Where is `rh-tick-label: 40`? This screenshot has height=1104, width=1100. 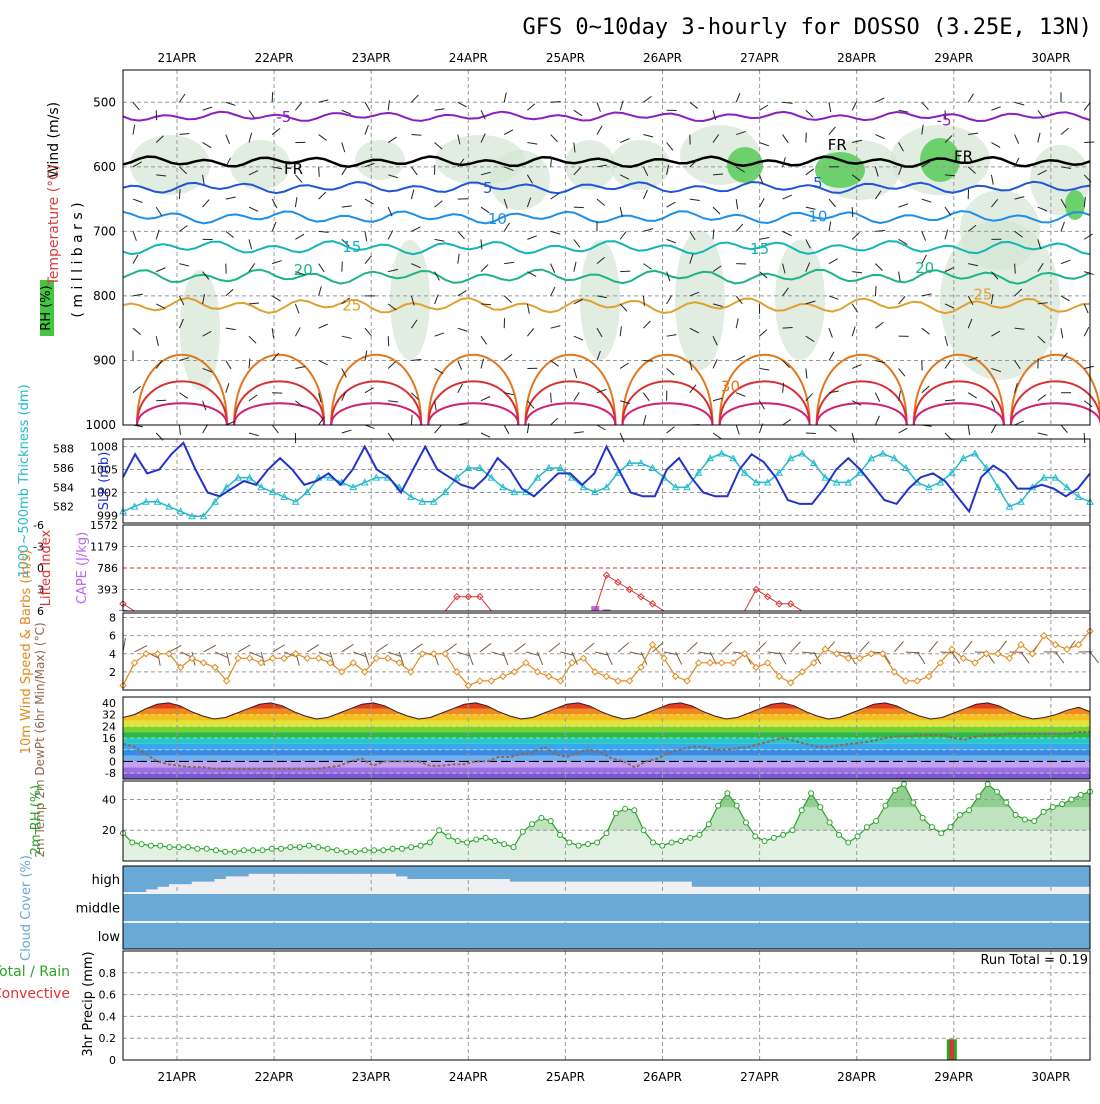
rh-tick-label: 40 is located at coordinates (109, 799).